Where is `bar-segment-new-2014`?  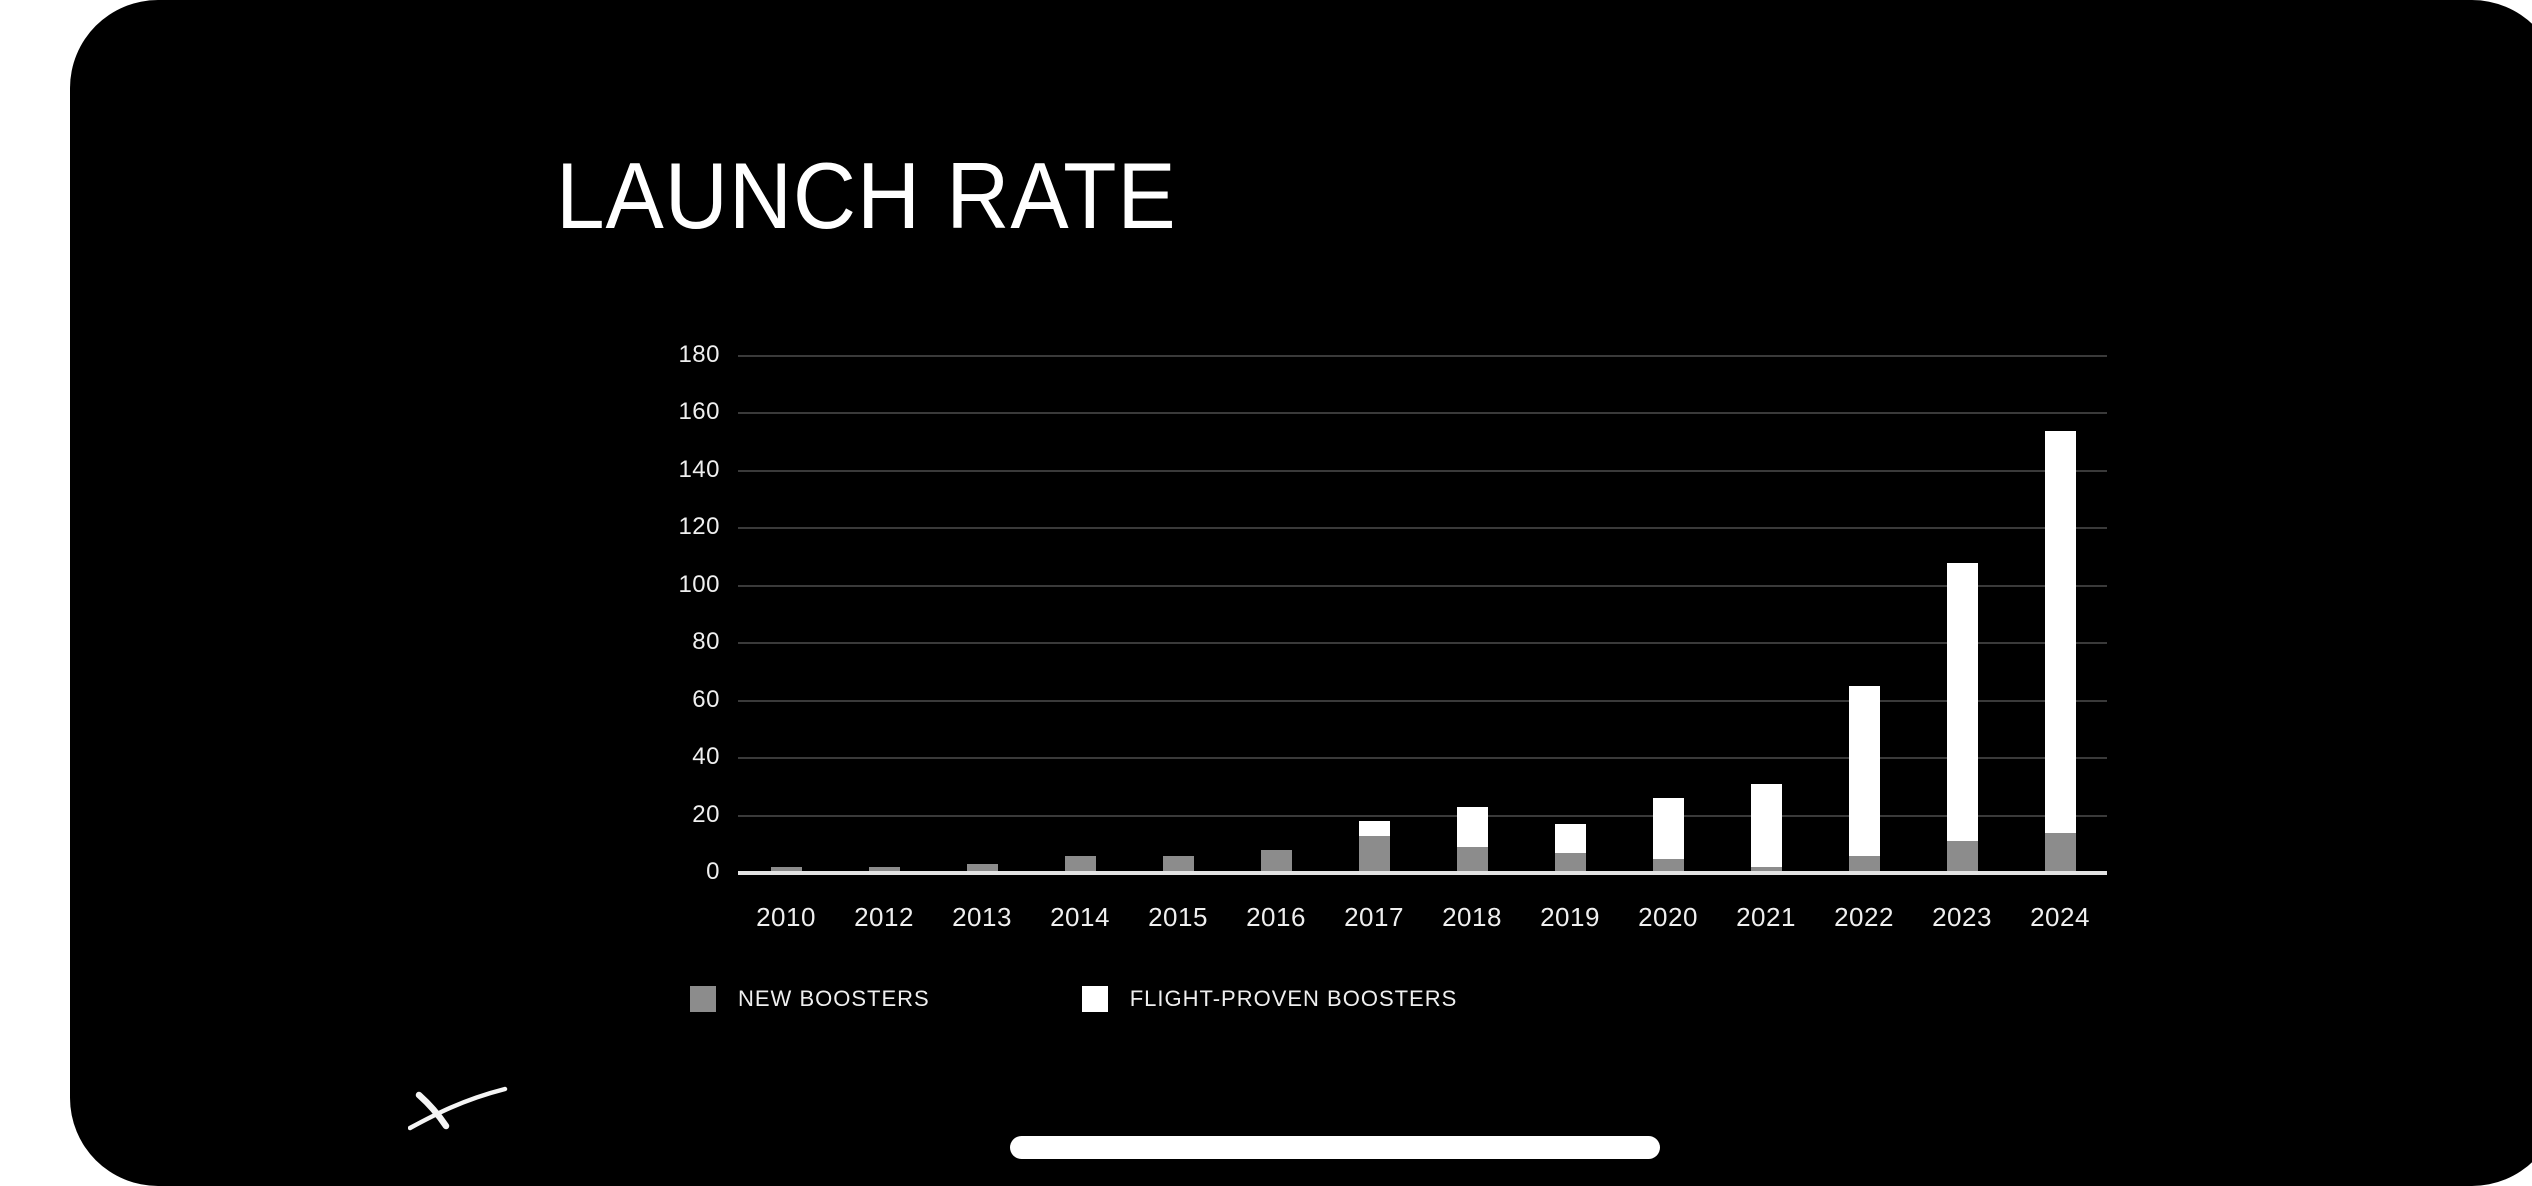 bar-segment-new-2014 is located at coordinates (1080, 864).